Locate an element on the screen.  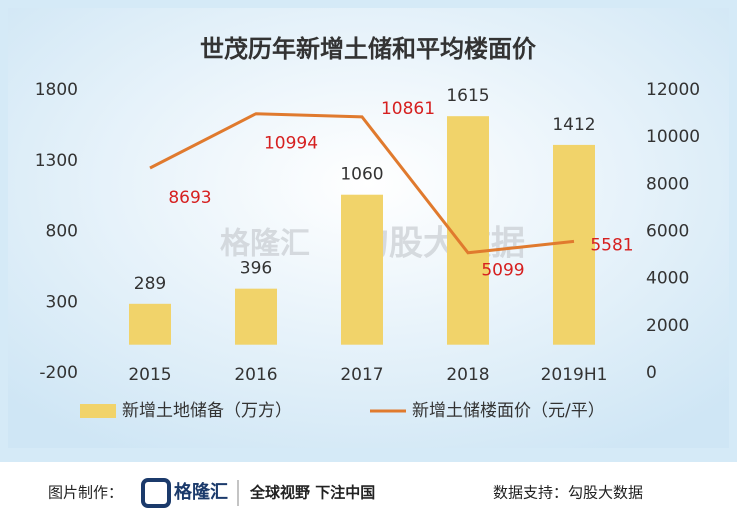
footer-data-support: 数据支持：勾股大数据 is located at coordinates (568, 493).